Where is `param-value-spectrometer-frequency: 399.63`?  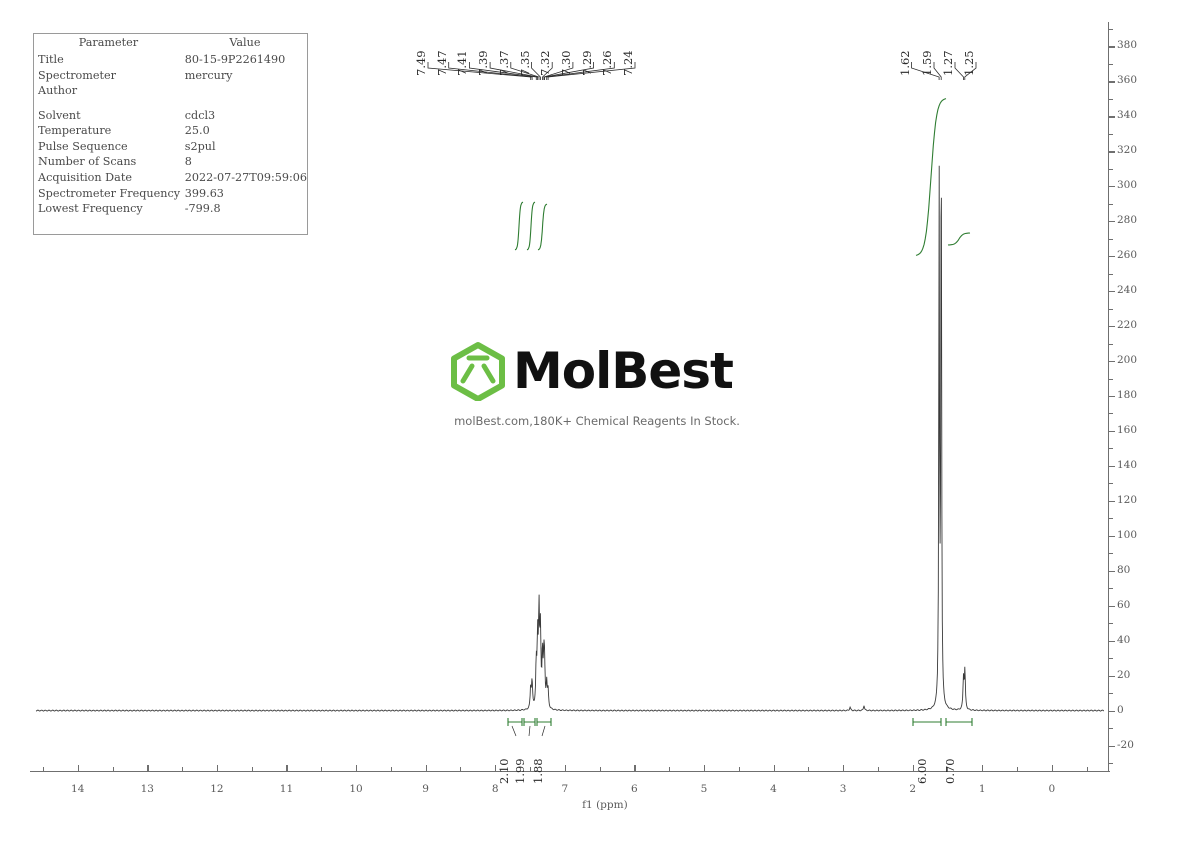 param-value-spectrometer-frequency: 399.63 is located at coordinates (204, 193).